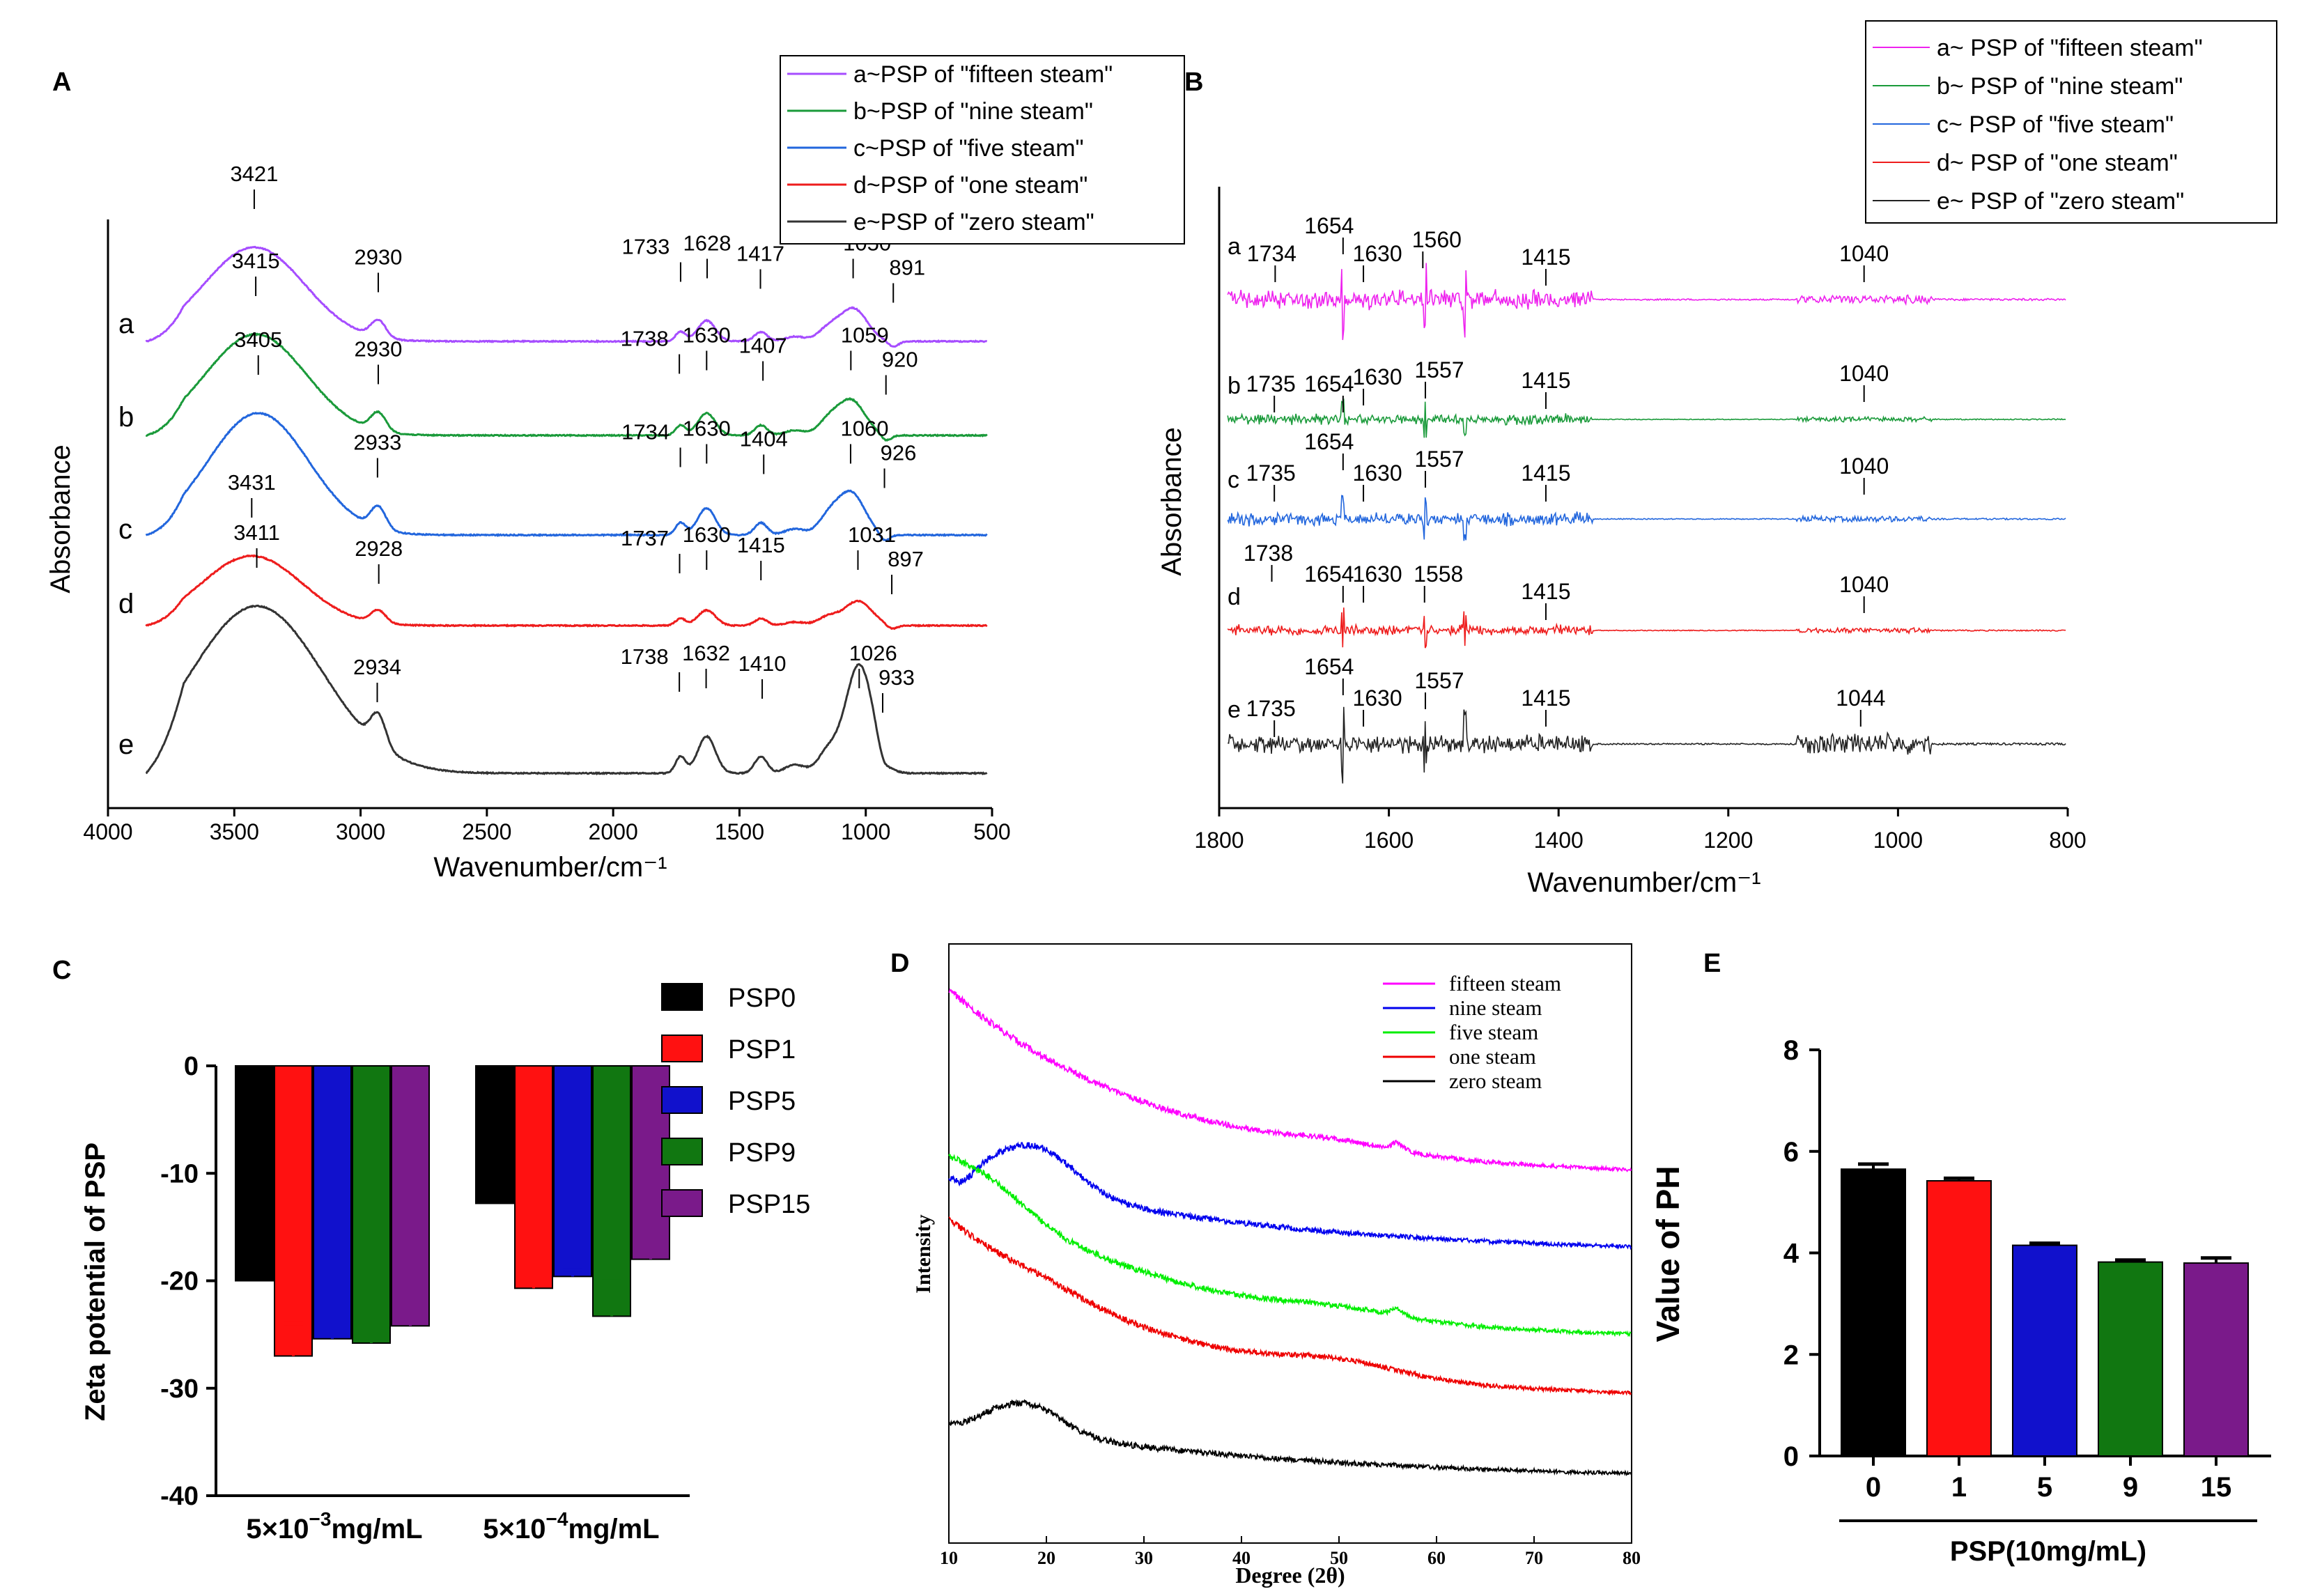 The image size is (2322, 1596). What do you see at coordinates (566, 387) in the screenshot?
I see `panel-a-curve-b` at bounding box center [566, 387].